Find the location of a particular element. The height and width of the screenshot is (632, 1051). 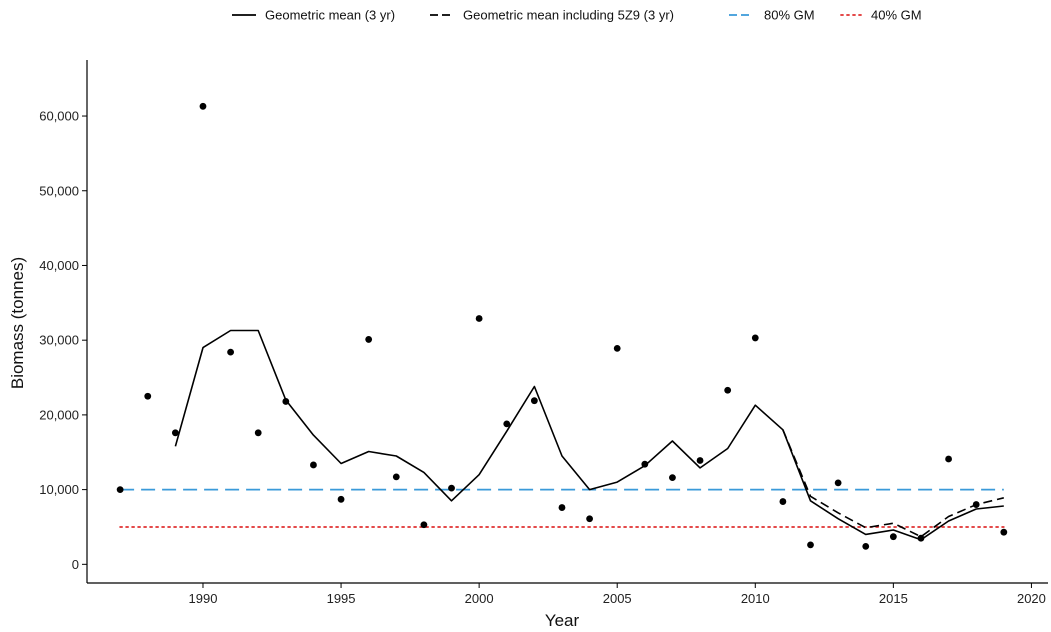

y-axis-title: Biomass (tonnes) is located at coordinates (17, 323).